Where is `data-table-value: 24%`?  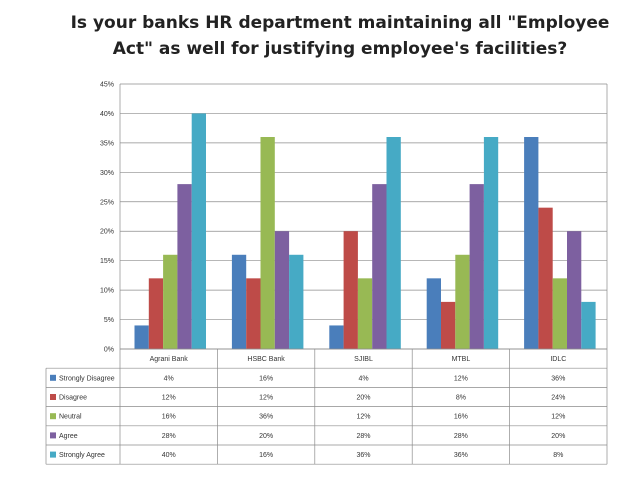
data-table-value: 24% is located at coordinates (558, 398).